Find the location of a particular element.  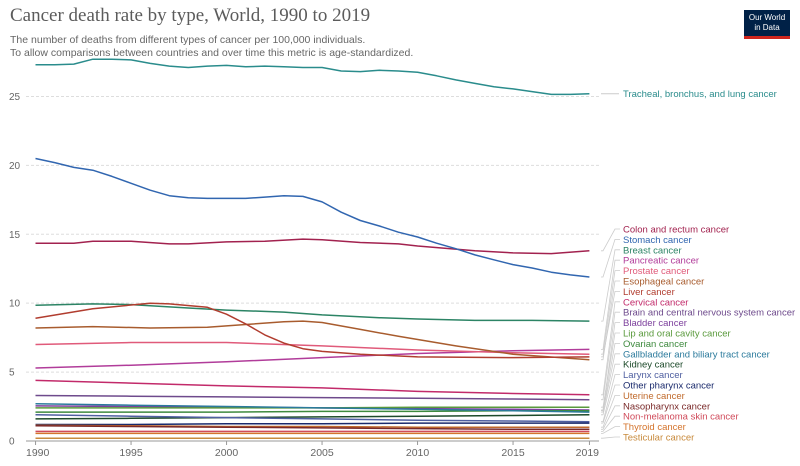

y-tick-label: 15 is located at coordinates (15, 235).